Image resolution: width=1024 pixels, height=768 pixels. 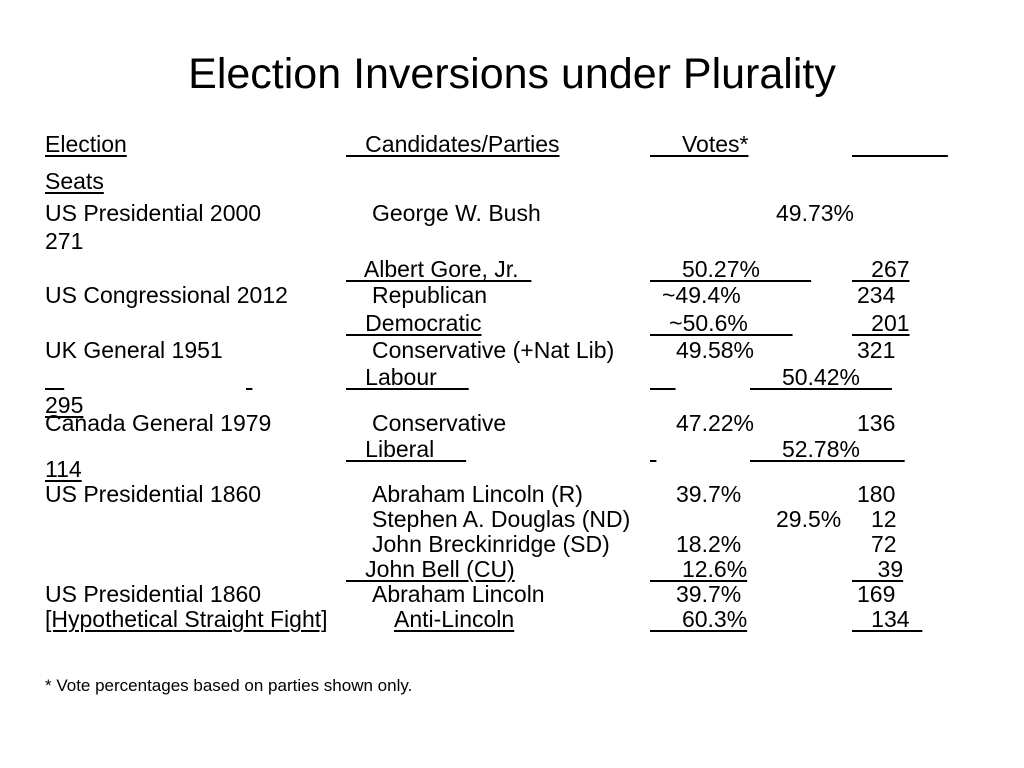 What do you see at coordinates (407, 377) in the screenshot?
I see `candidate-name: Labour` at bounding box center [407, 377].